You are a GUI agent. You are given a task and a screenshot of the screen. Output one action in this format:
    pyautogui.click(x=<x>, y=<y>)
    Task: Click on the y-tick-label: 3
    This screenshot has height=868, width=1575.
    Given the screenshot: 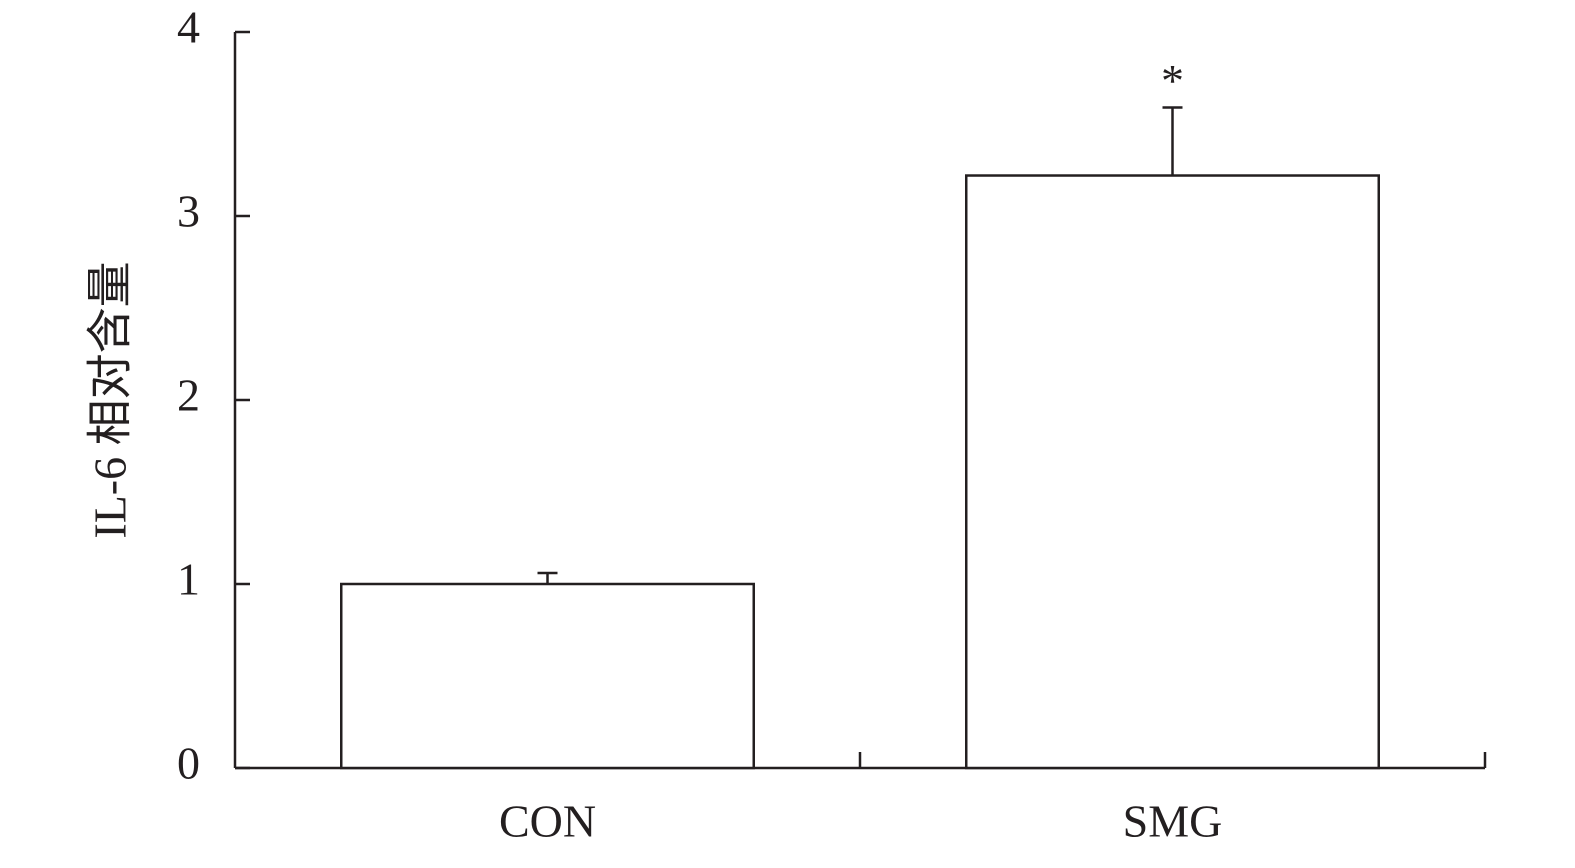 What is the action you would take?
    pyautogui.click(x=188, y=211)
    